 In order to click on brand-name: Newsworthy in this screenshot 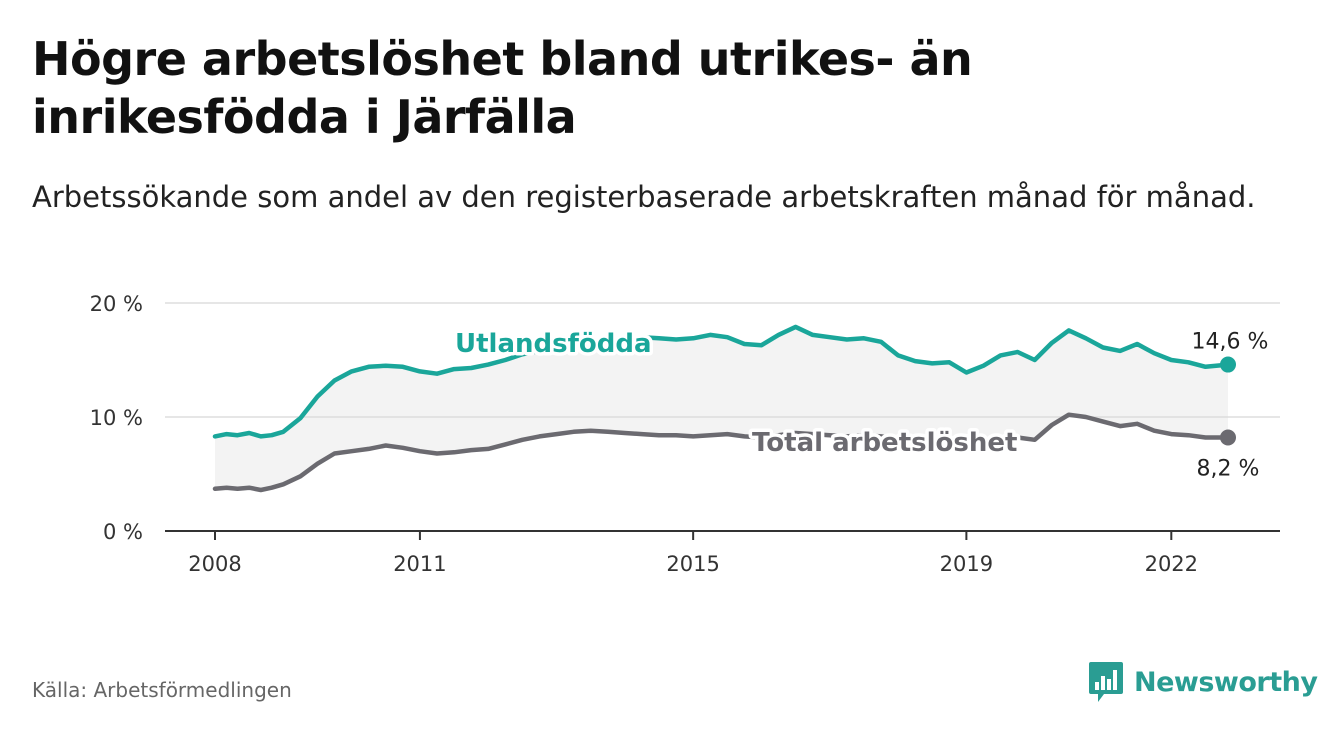, I will do `click(1226, 682)`.